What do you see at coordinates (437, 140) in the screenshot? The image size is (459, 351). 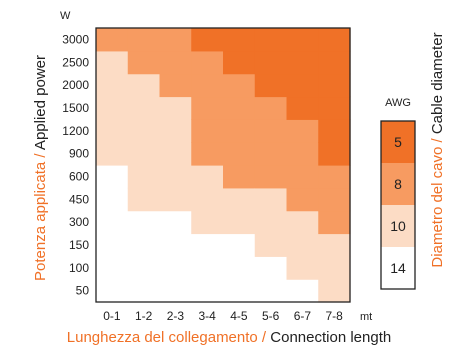 I see `legend-axis-title-sep: /` at bounding box center [437, 140].